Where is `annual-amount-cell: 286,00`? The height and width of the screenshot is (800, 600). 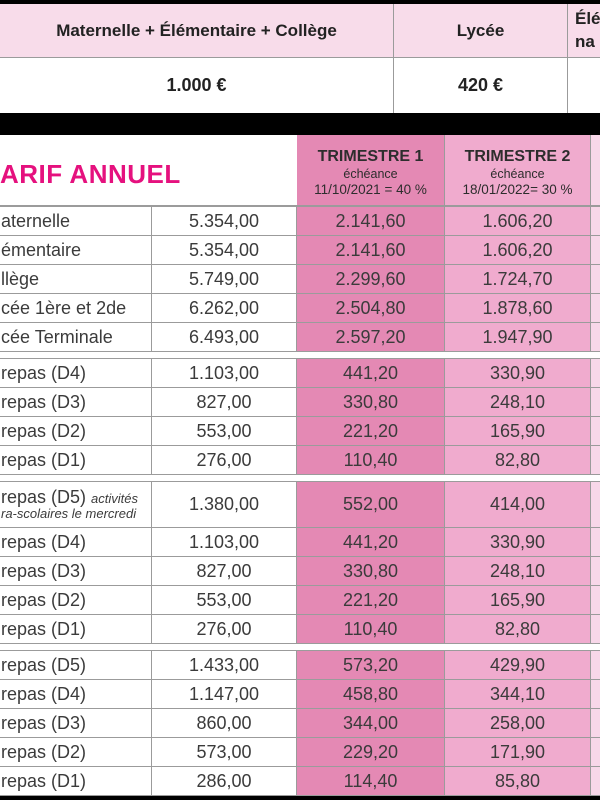 annual-amount-cell: 286,00 is located at coordinates (224, 781).